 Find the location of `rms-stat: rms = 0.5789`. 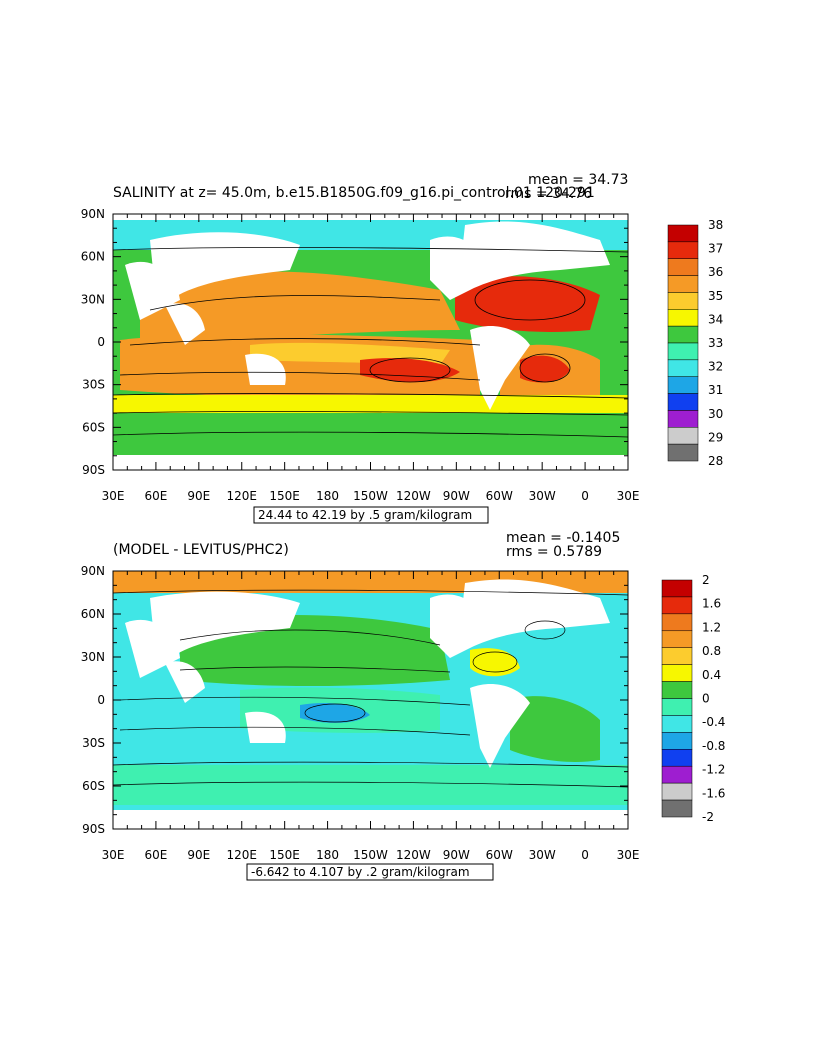

rms-stat: rms = 0.5789 is located at coordinates (554, 552).